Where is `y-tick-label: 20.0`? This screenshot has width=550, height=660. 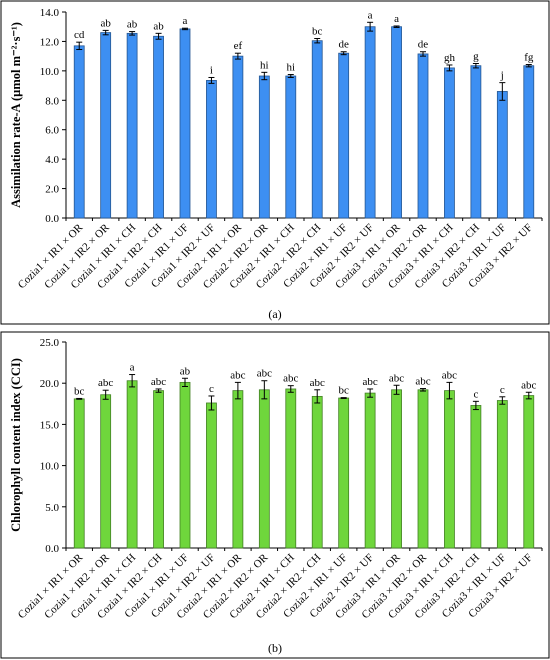
y-tick-label: 20.0 is located at coordinates (50, 384).